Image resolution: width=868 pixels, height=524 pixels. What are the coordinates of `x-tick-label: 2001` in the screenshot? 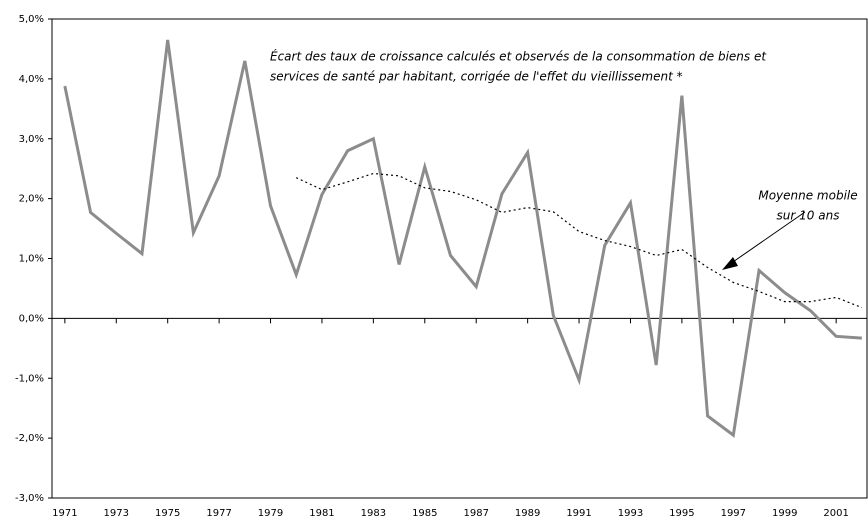 It's located at (835, 513).